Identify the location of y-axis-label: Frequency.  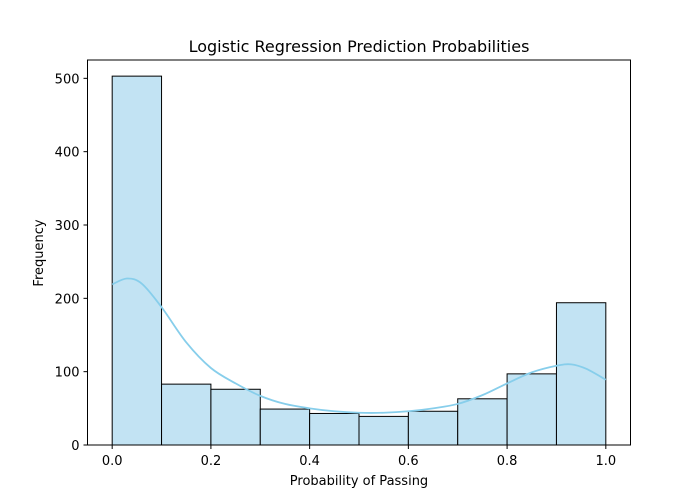
(39, 252).